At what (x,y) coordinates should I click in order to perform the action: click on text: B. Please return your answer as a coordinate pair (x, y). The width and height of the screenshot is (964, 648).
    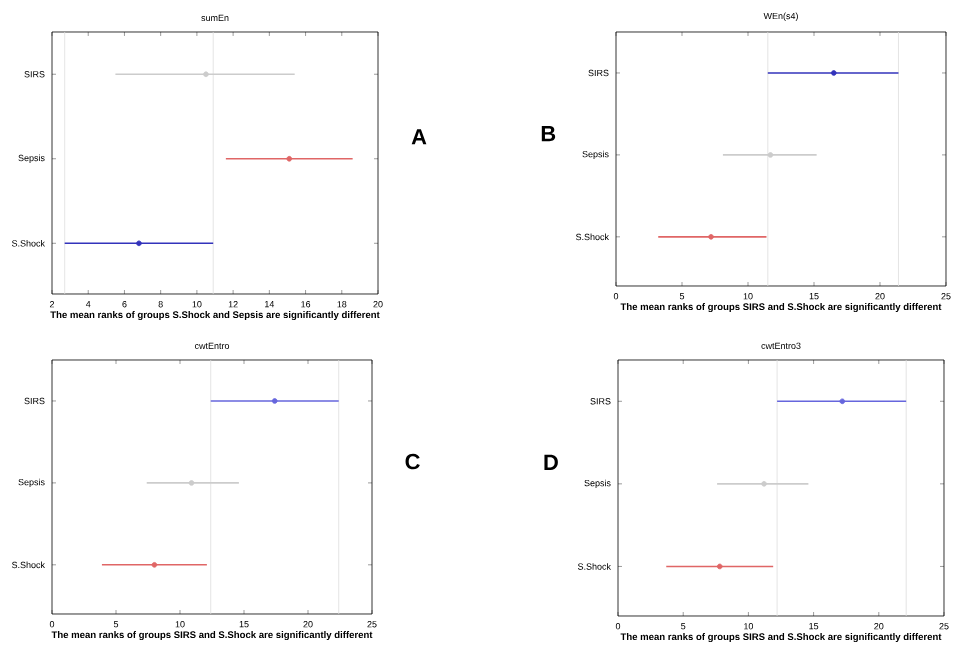
    Looking at the image, I should click on (548, 133).